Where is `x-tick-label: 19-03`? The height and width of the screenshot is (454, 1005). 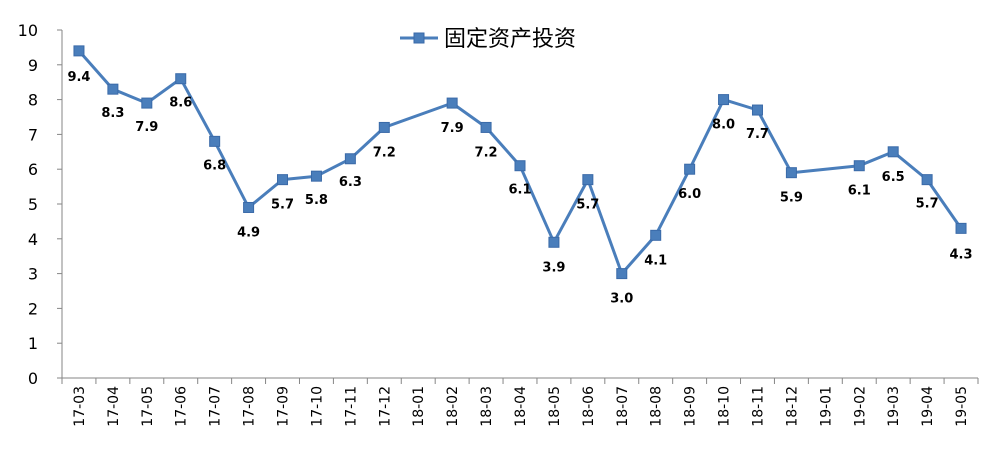
x-tick-label: 19-03 is located at coordinates (894, 406).